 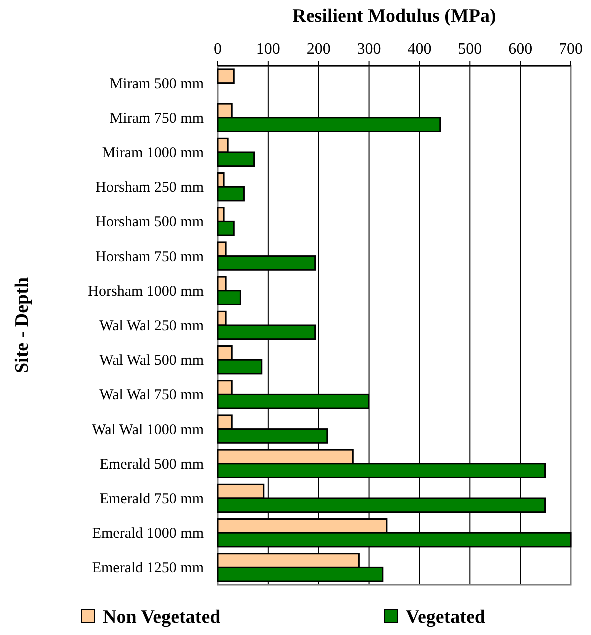 I want to click on y-tick-label: Horsham 500 mm, so click(x=150, y=222).